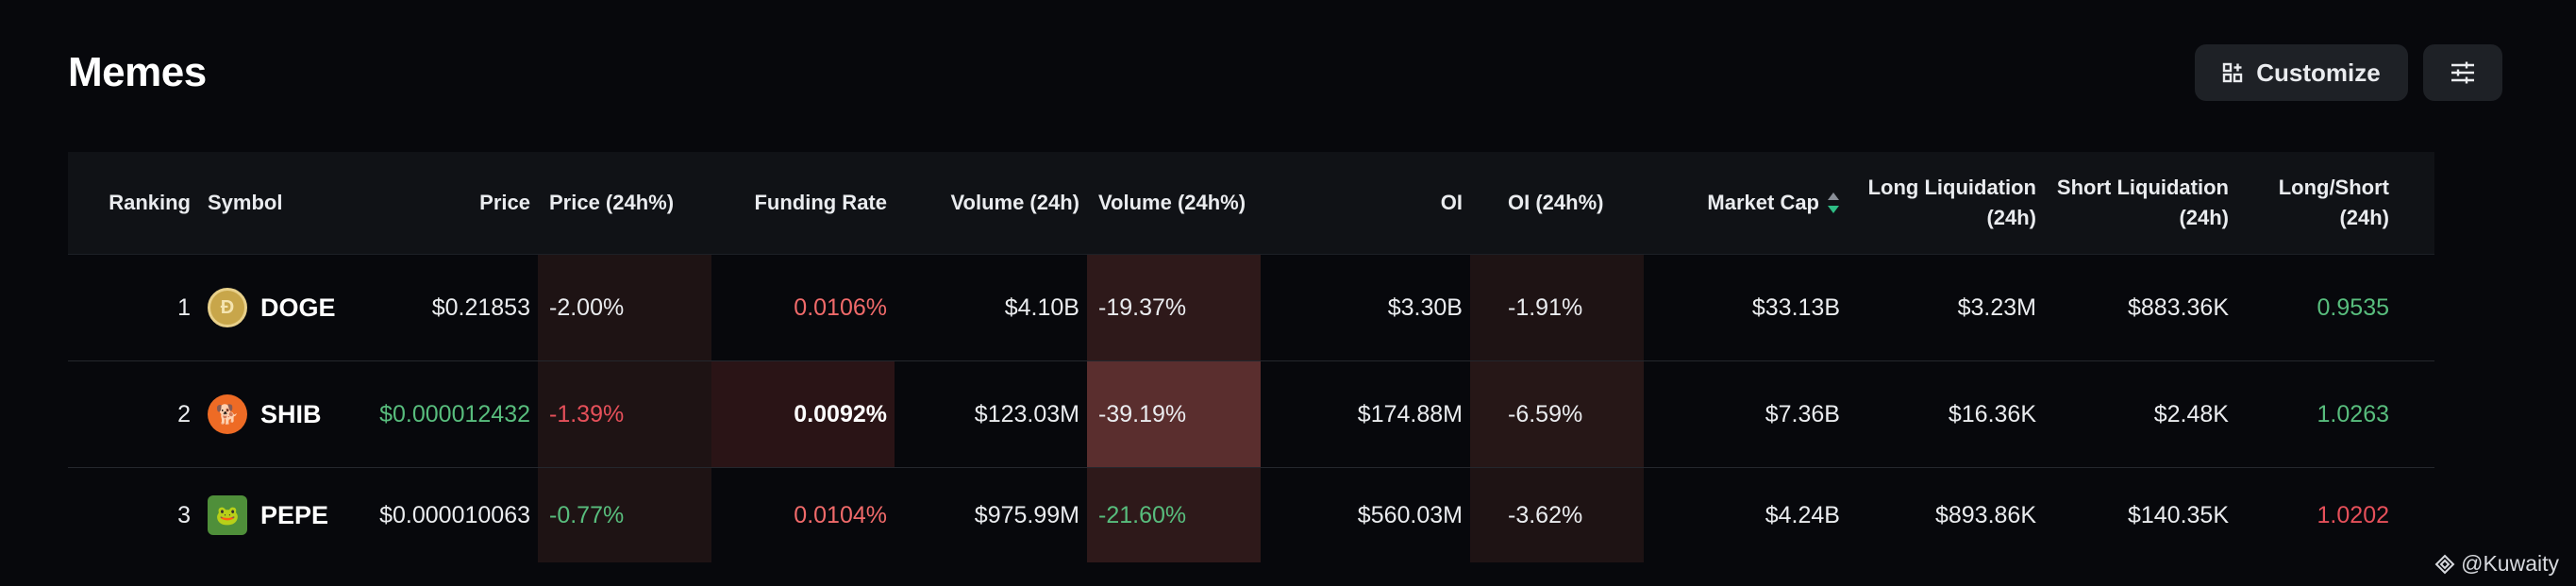  Describe the element at coordinates (1985, 514) in the screenshot. I see `long-liquidation-cell: $893.86K` at that location.